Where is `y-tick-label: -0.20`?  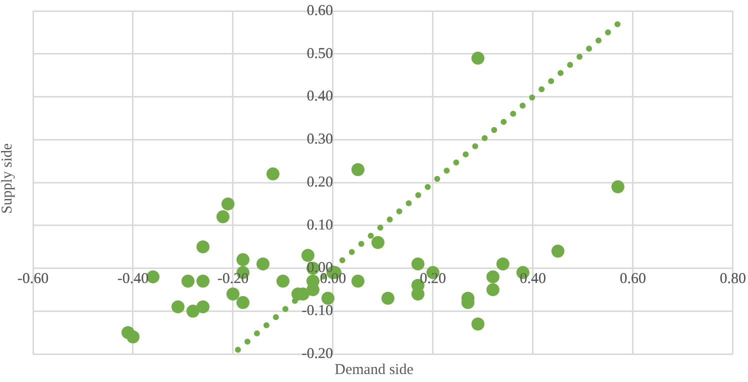
y-tick-label: -0.20 is located at coordinates (317, 354).